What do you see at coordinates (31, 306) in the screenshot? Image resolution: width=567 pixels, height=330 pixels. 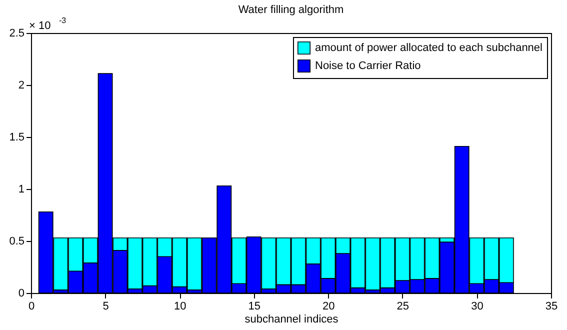 I see `x-tick-label: 0` at bounding box center [31, 306].